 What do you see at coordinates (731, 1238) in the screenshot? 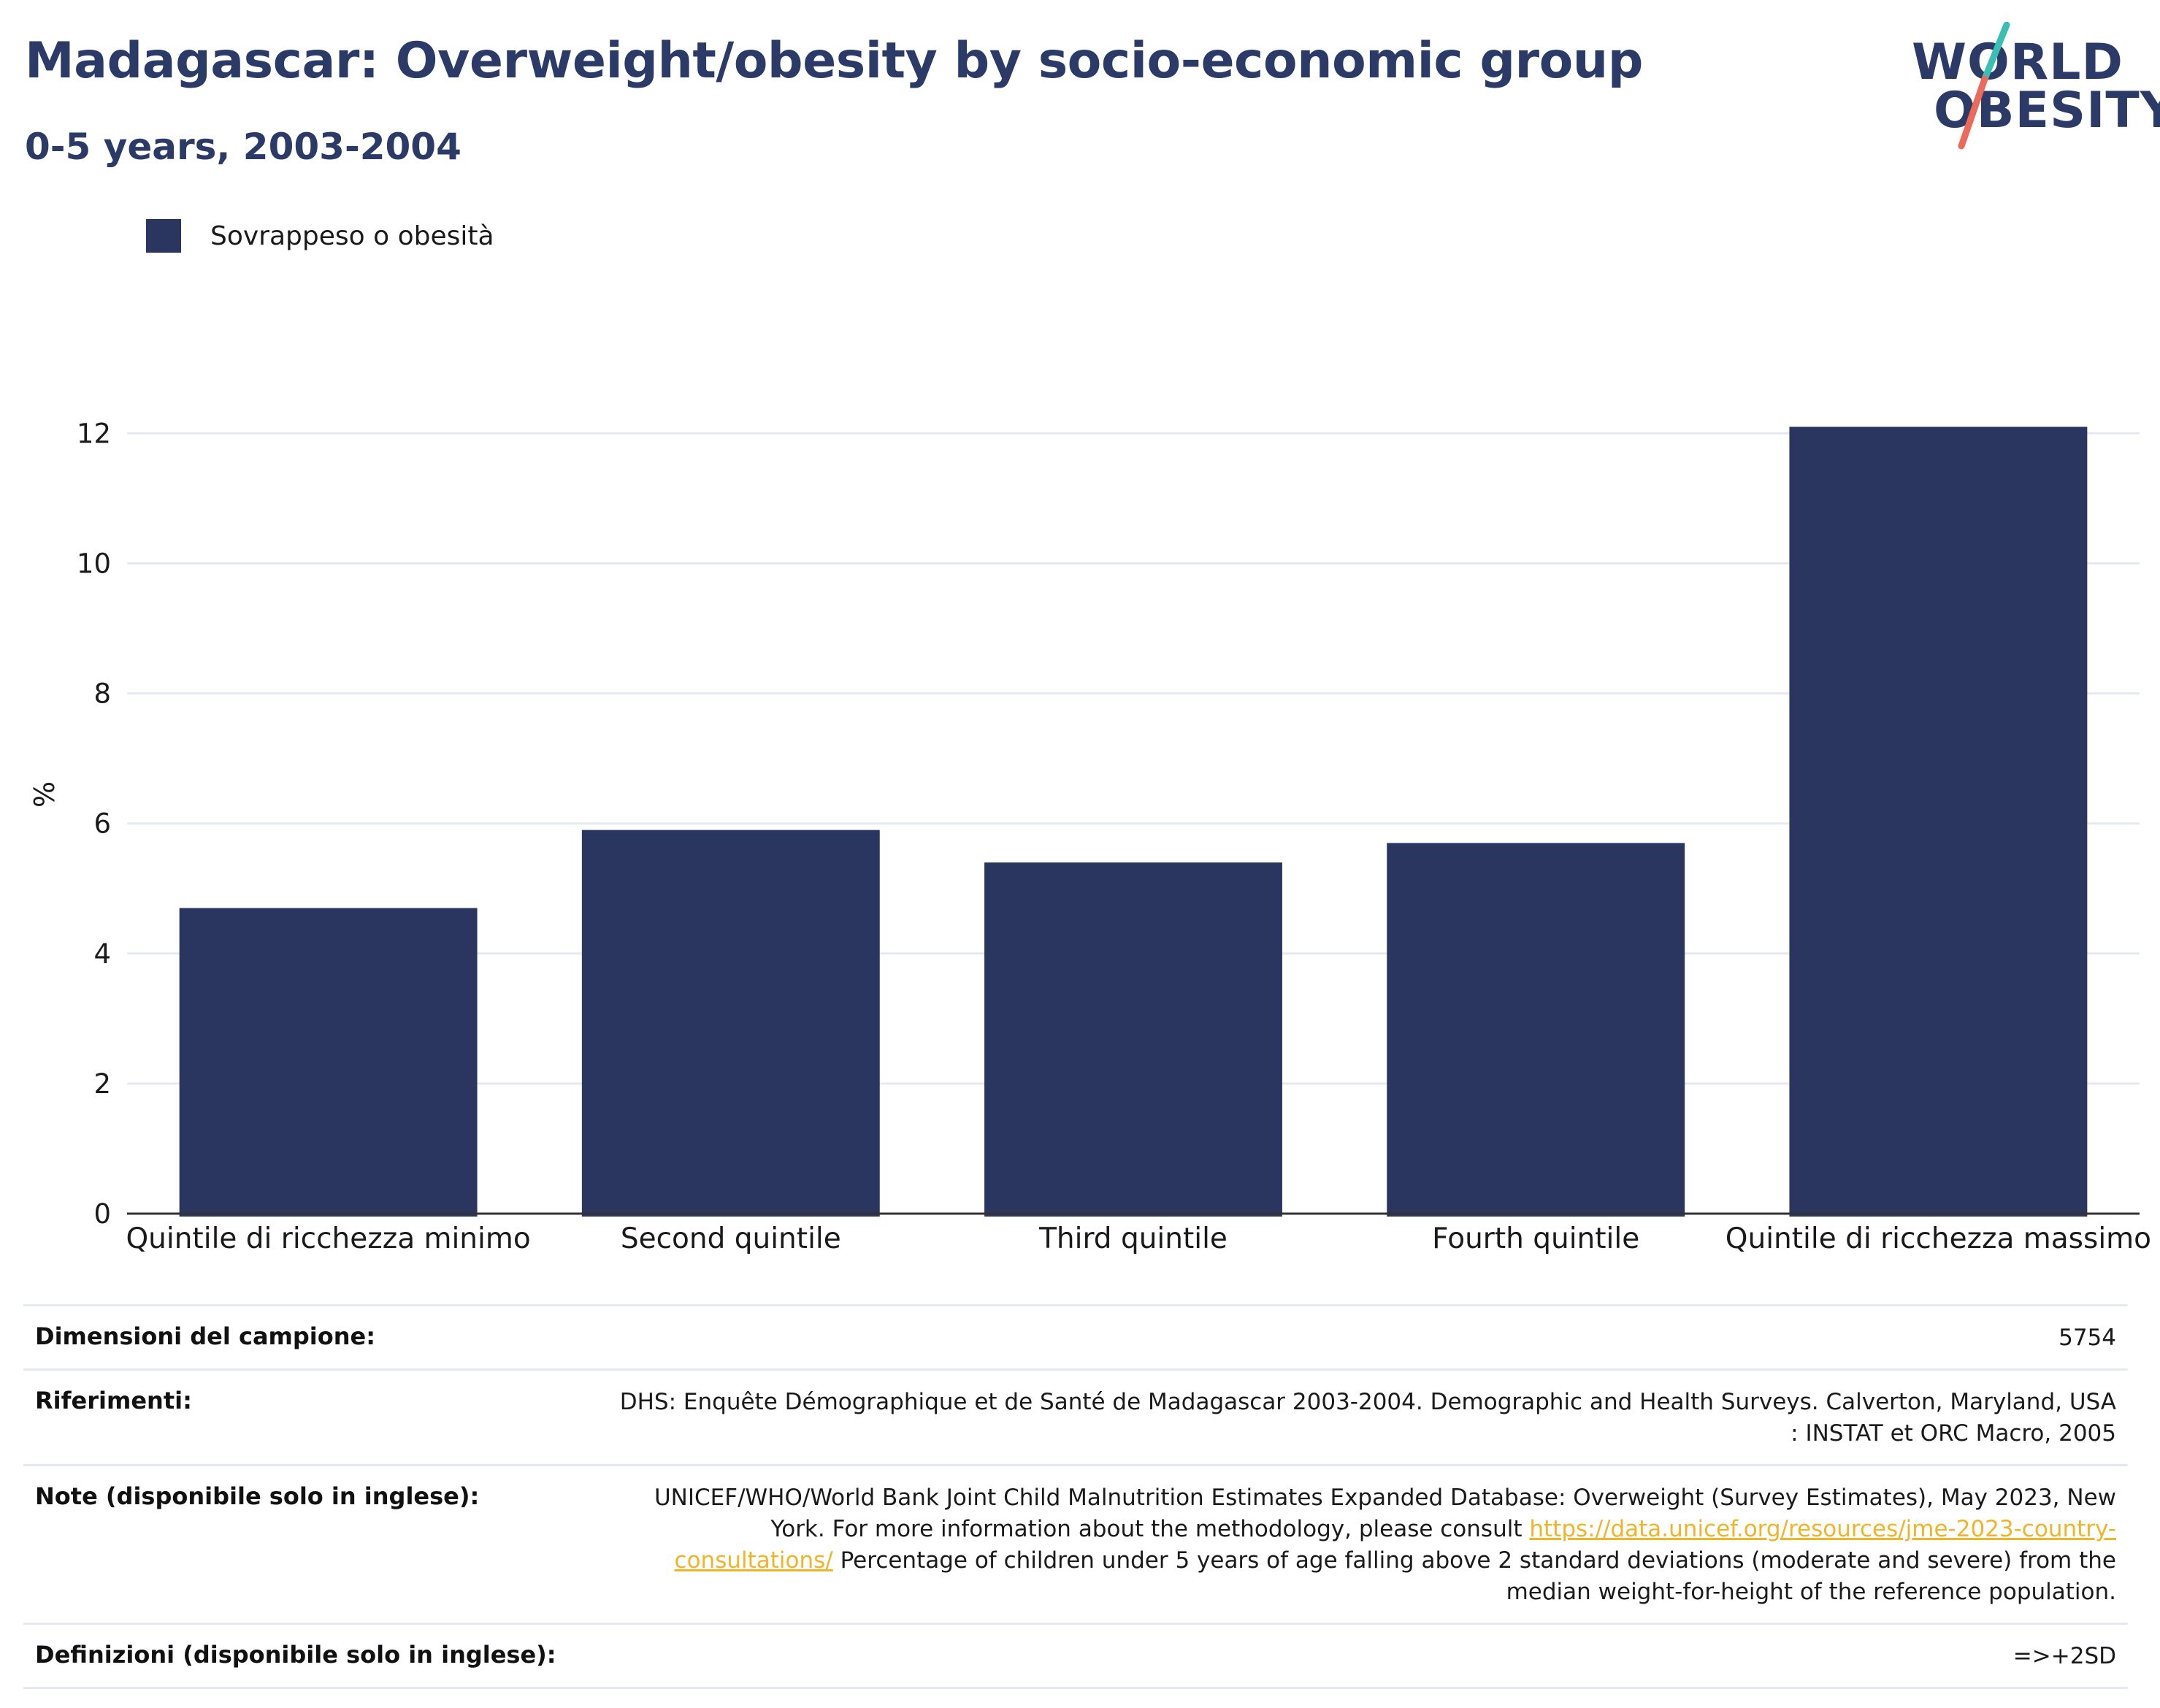
I see `x-tick-label: Second quintile` at bounding box center [731, 1238].